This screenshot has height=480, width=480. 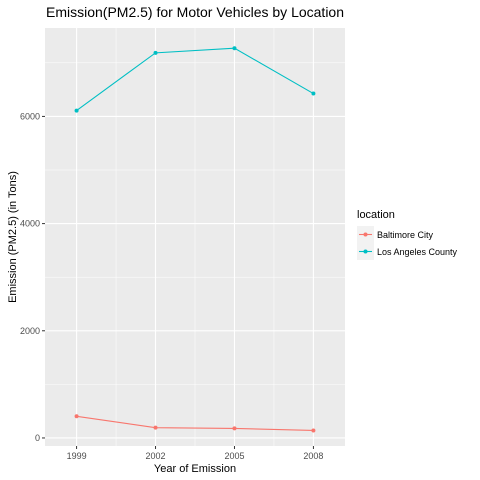 I want to click on y-tick-label: 2000, so click(x=30, y=331).